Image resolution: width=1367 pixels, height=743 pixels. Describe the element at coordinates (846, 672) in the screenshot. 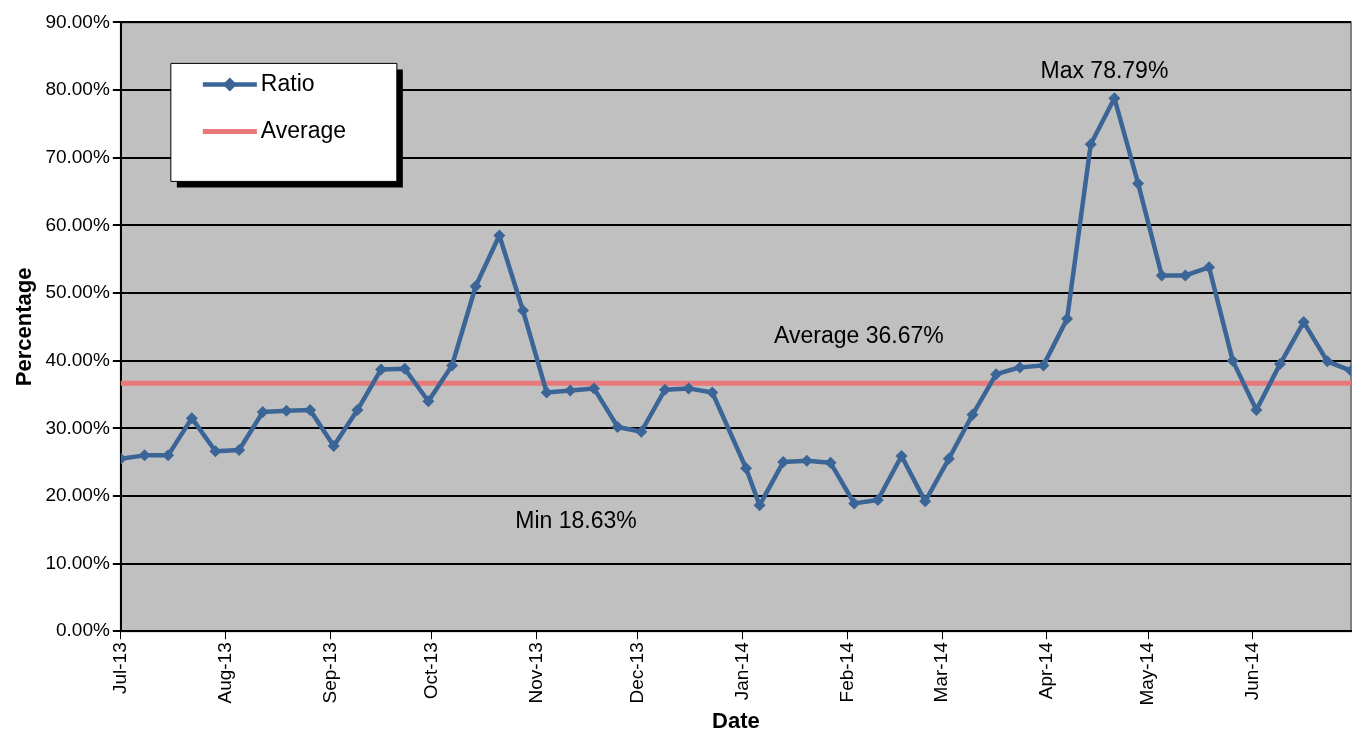

I see `x-tick-label: Feb-14` at that location.